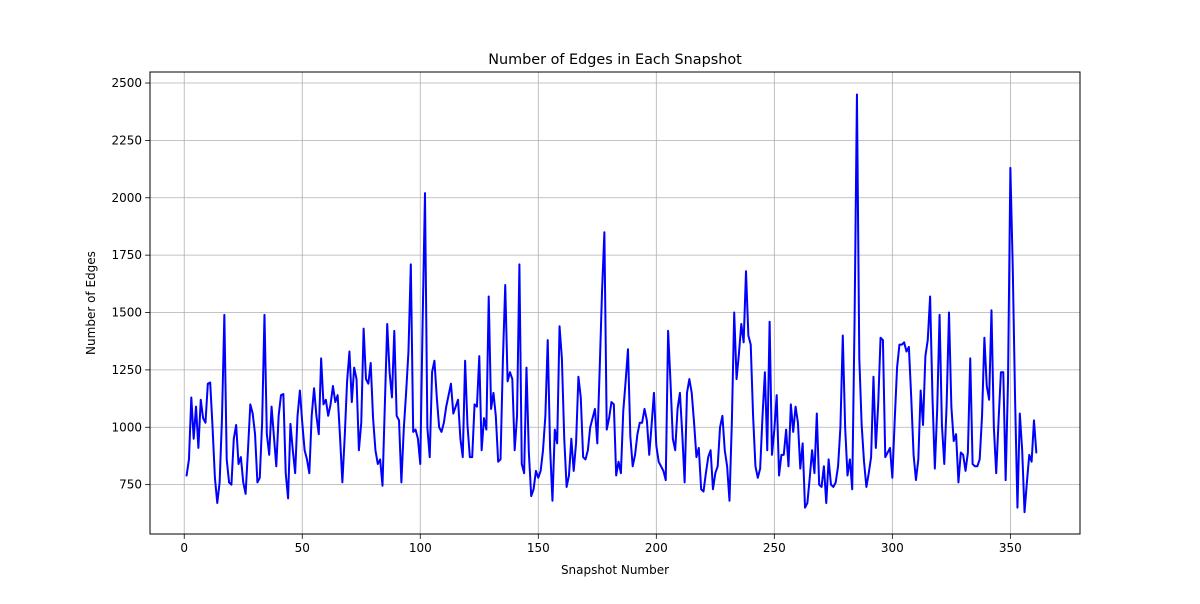 This screenshot has width=1200, height=604. I want to click on y-tick-label: 1500, so click(126, 313).